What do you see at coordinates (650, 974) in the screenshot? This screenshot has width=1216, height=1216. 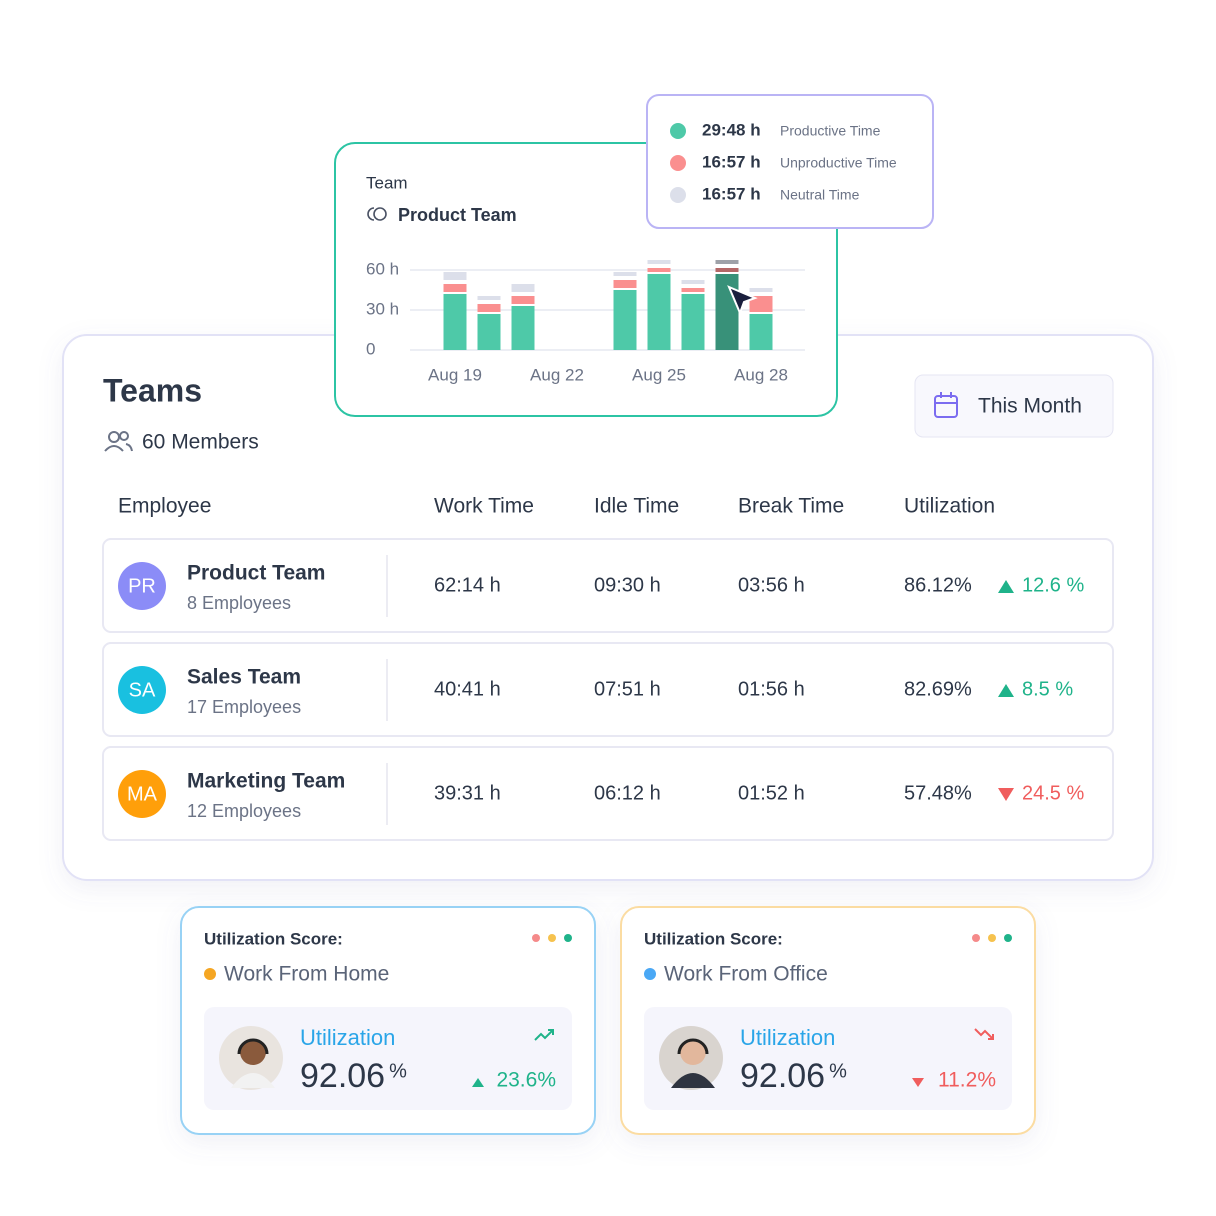 I see `location-dot` at bounding box center [650, 974].